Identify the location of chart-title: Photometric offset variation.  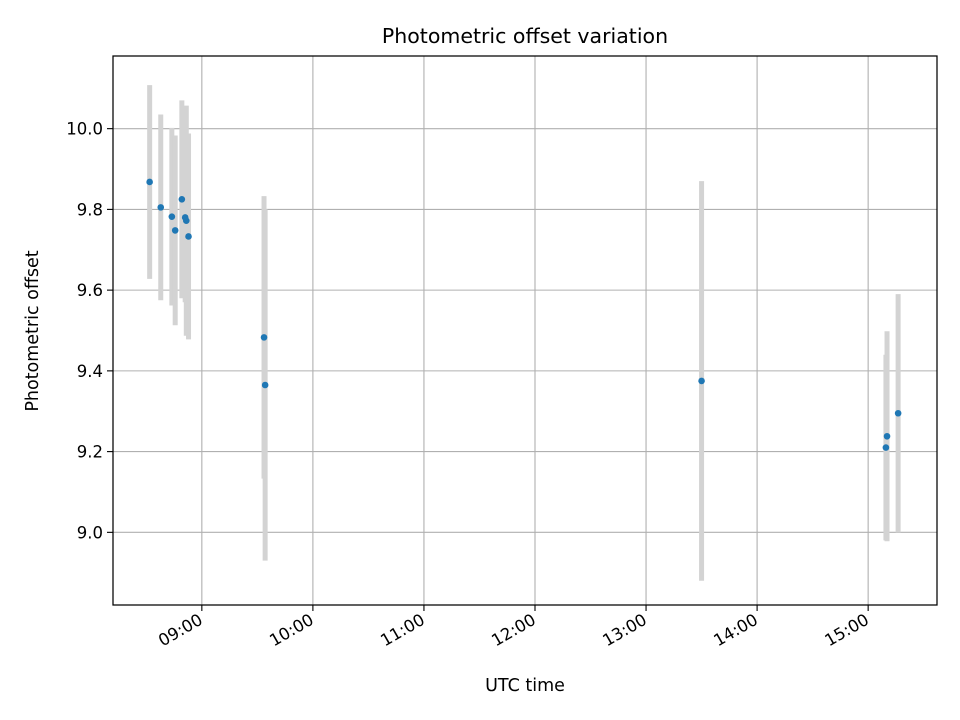
(525, 36).